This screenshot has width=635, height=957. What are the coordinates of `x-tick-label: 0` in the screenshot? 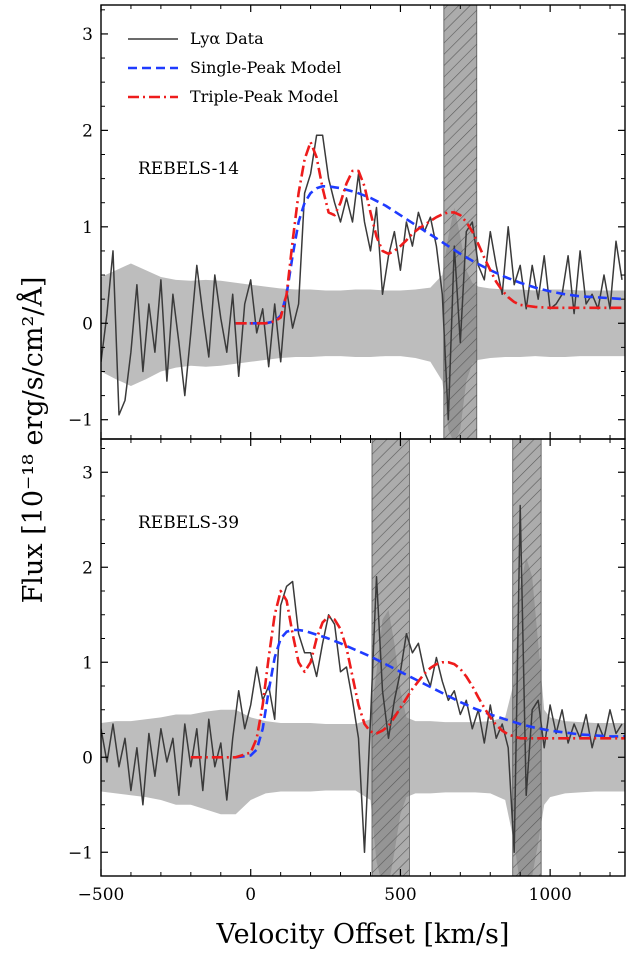 It's located at (250, 895).